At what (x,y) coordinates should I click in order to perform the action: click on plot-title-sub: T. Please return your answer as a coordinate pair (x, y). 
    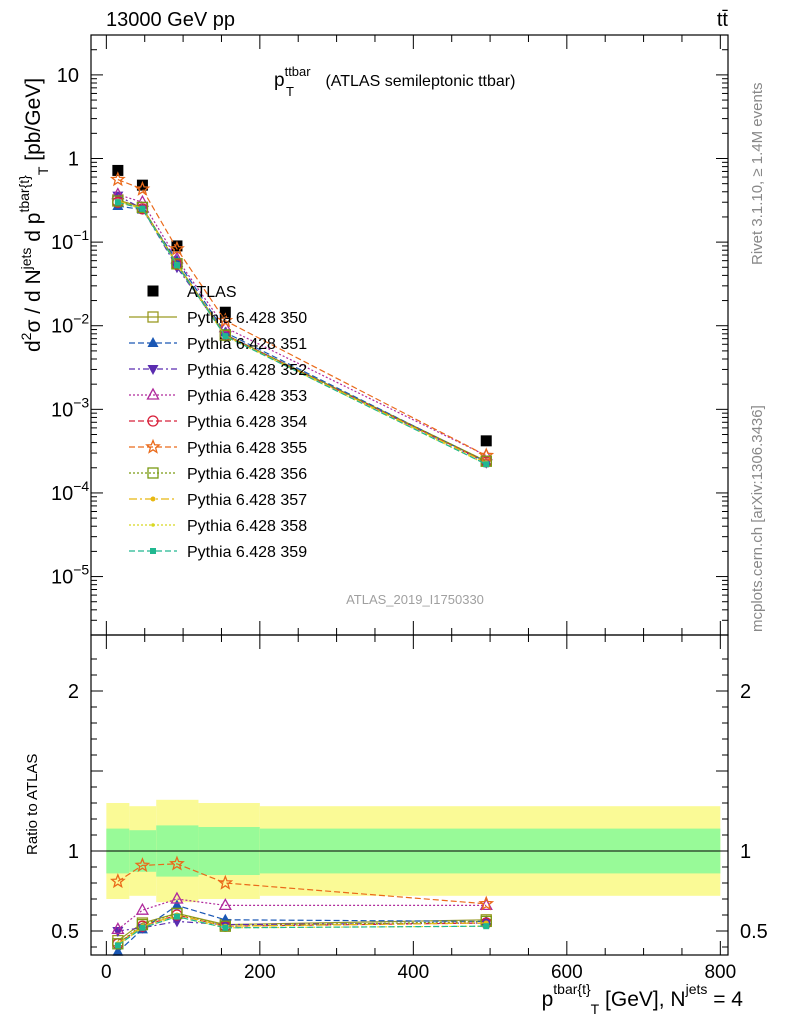
    Looking at the image, I should click on (290, 91).